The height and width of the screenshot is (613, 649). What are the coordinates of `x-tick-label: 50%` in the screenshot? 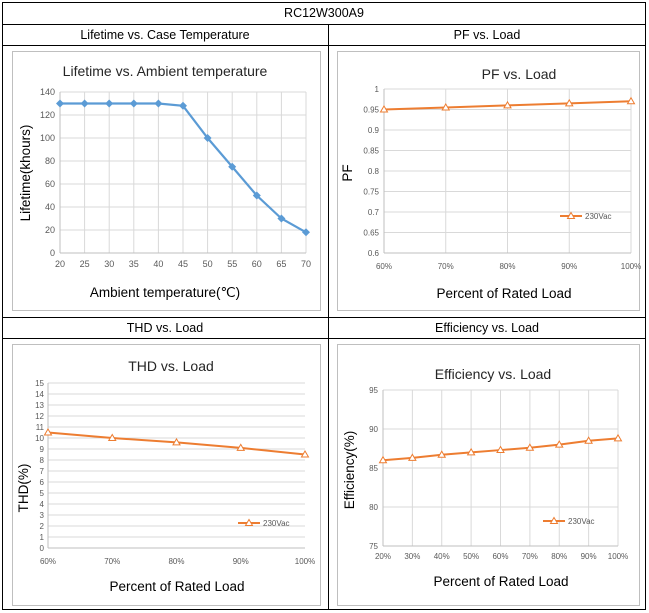 It's located at (471, 556).